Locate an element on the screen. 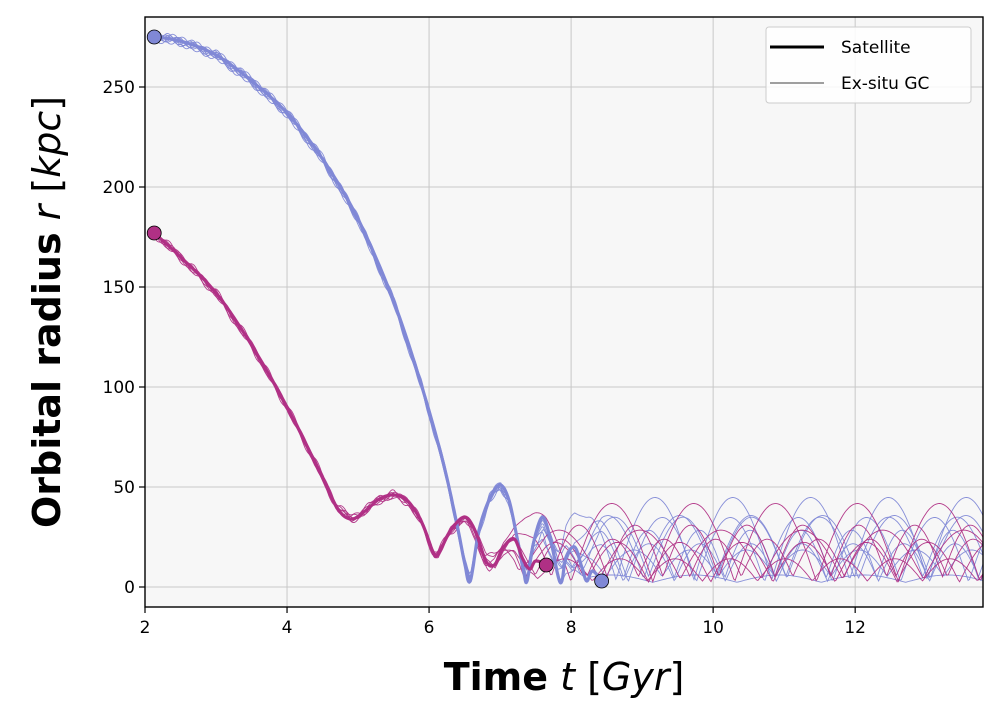 The width and height of the screenshot is (1004, 704). legend-satellite-label: Satellite is located at coordinates (876, 48).